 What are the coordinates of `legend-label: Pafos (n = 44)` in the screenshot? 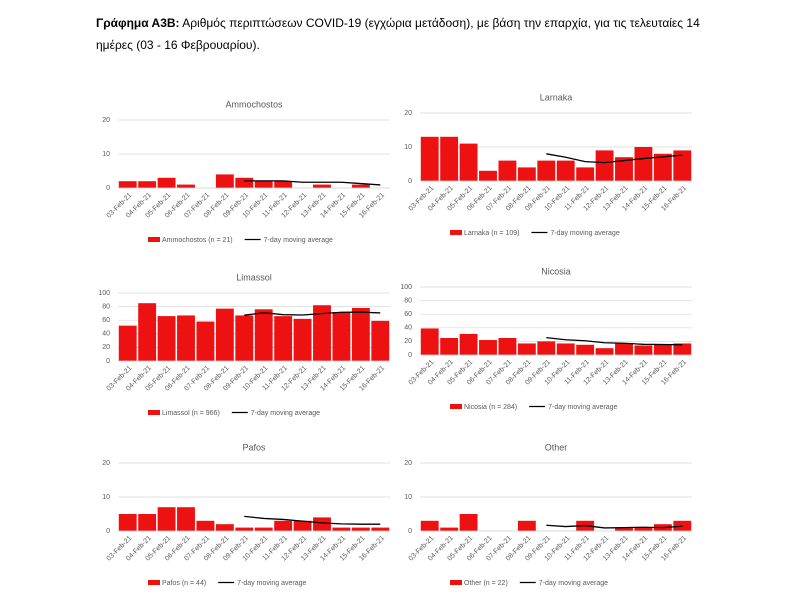 It's located at (184, 583).